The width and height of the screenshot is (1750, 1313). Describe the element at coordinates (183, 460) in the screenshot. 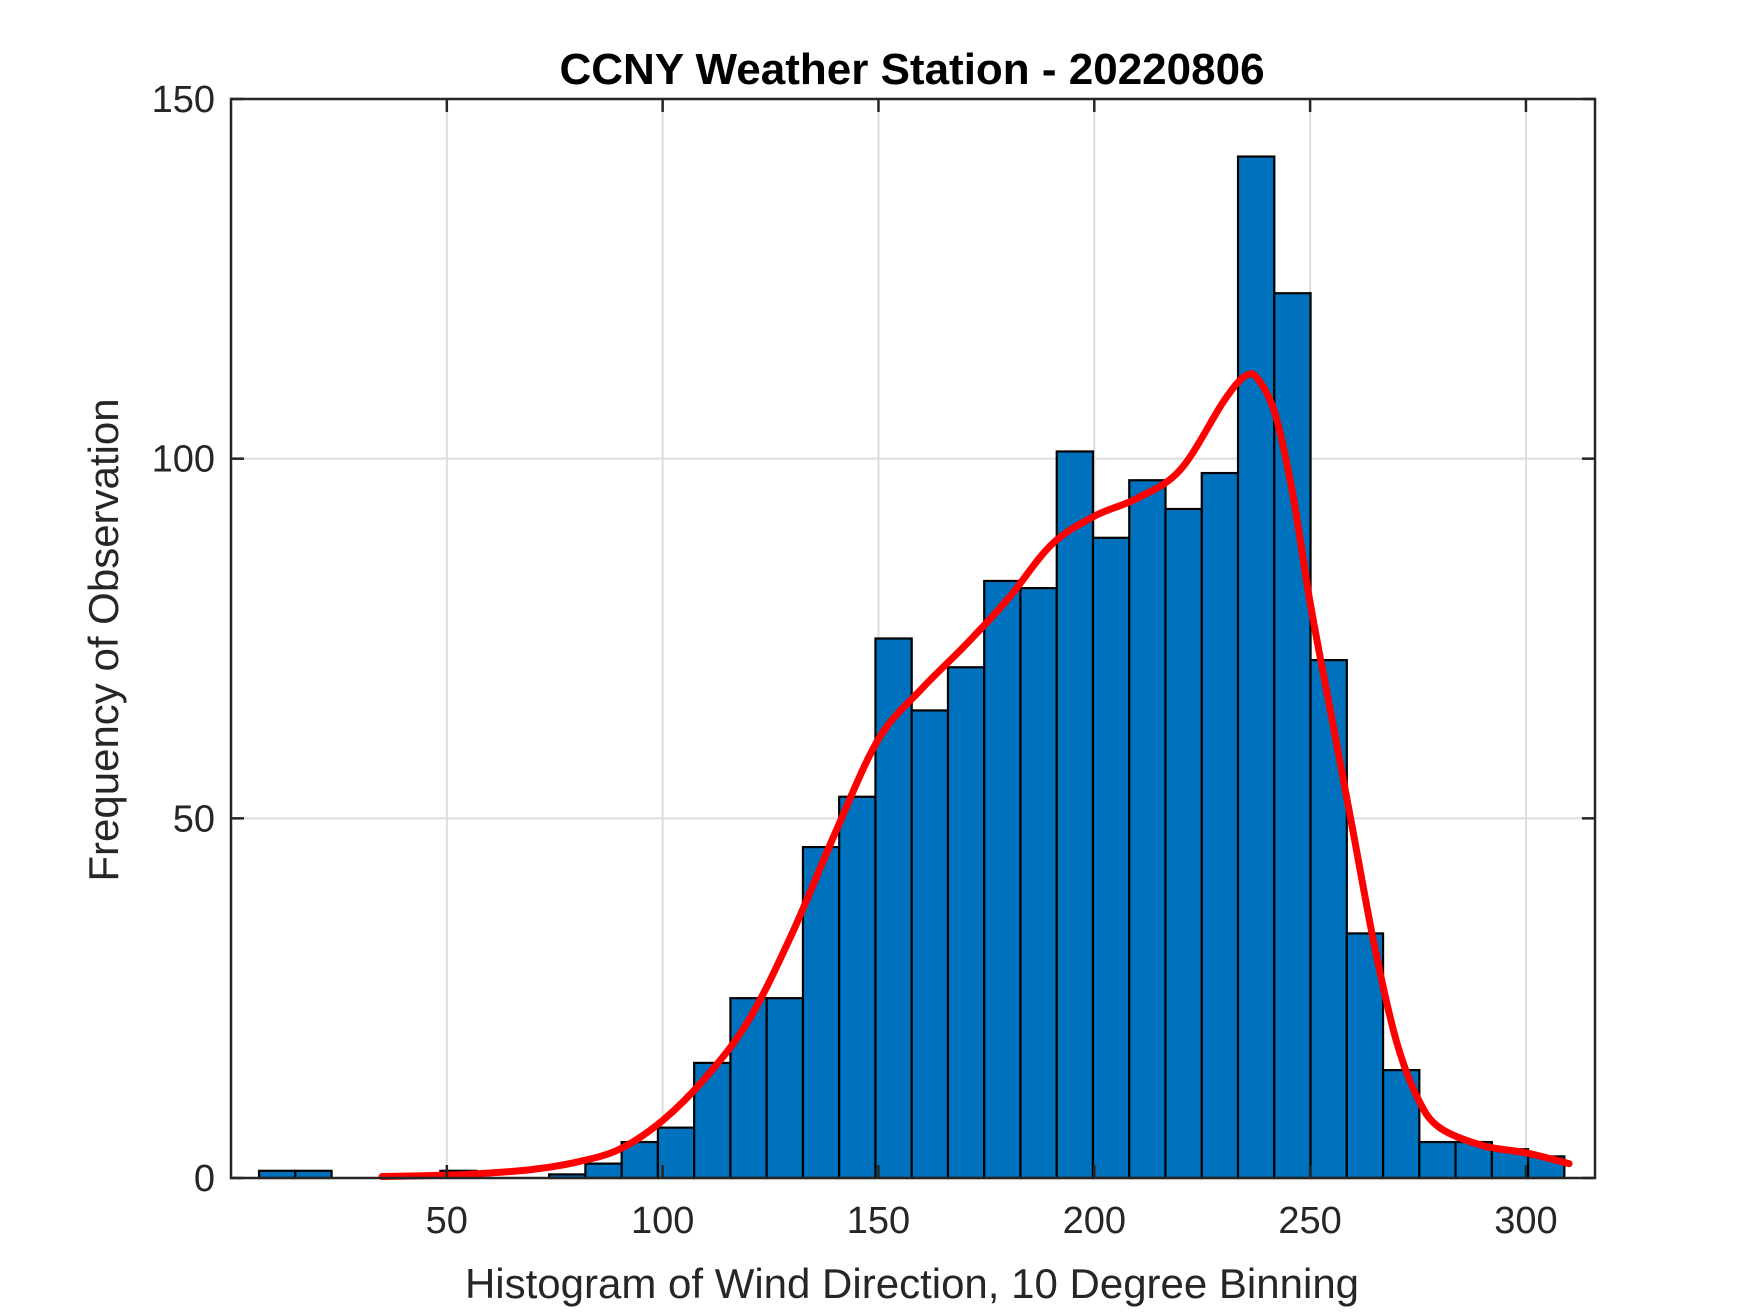

I see `y-tick-label: 100` at that location.